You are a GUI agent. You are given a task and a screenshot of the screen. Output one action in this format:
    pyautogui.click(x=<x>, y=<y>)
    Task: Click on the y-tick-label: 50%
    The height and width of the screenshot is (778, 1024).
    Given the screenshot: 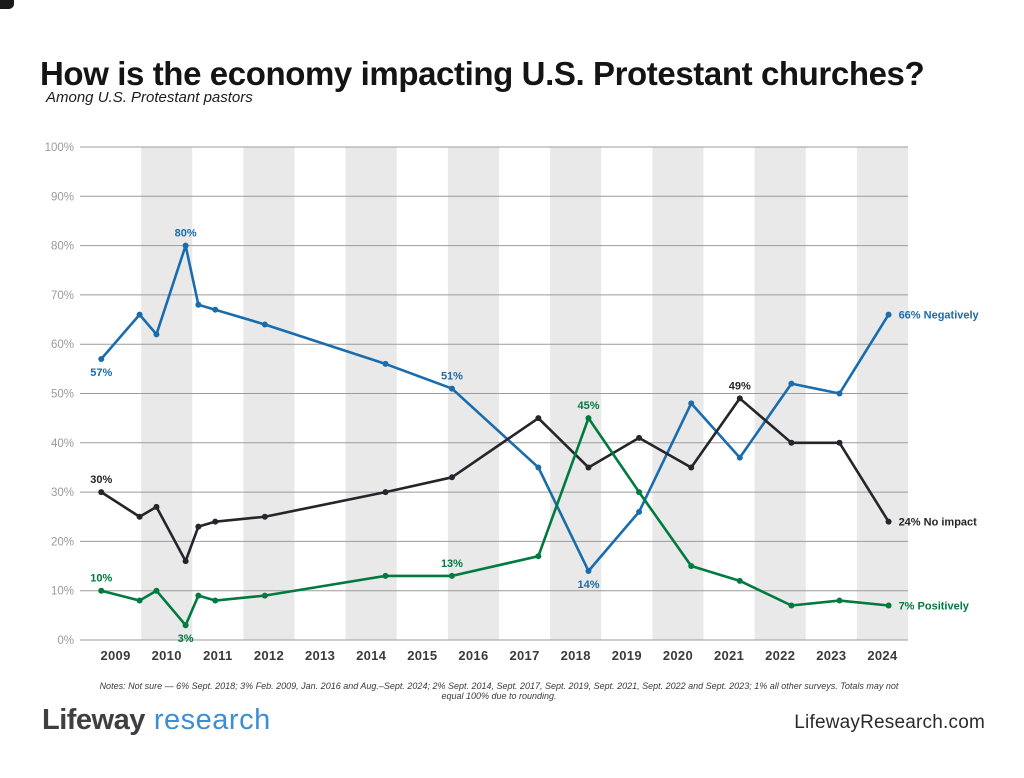 What is the action you would take?
    pyautogui.click(x=62, y=395)
    